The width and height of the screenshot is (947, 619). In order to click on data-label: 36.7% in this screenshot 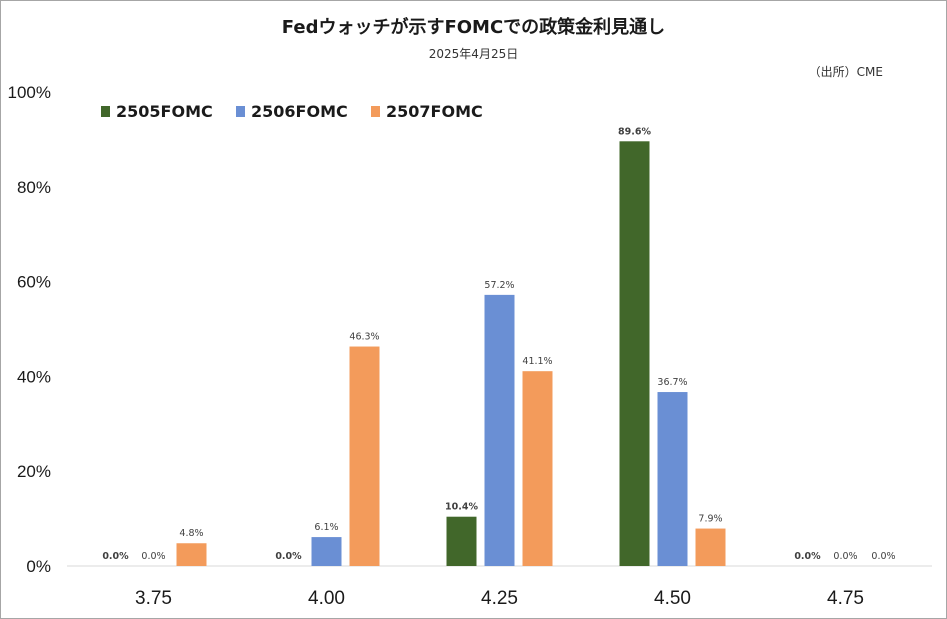, I will do `click(672, 382)`.